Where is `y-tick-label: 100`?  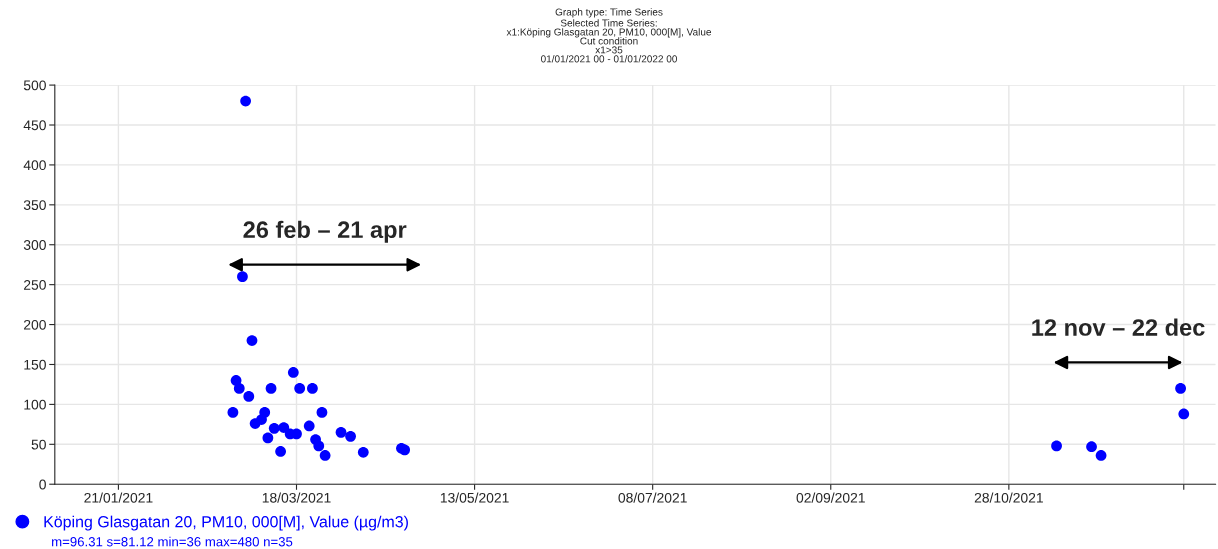
y-tick-label: 100 is located at coordinates (35, 404).